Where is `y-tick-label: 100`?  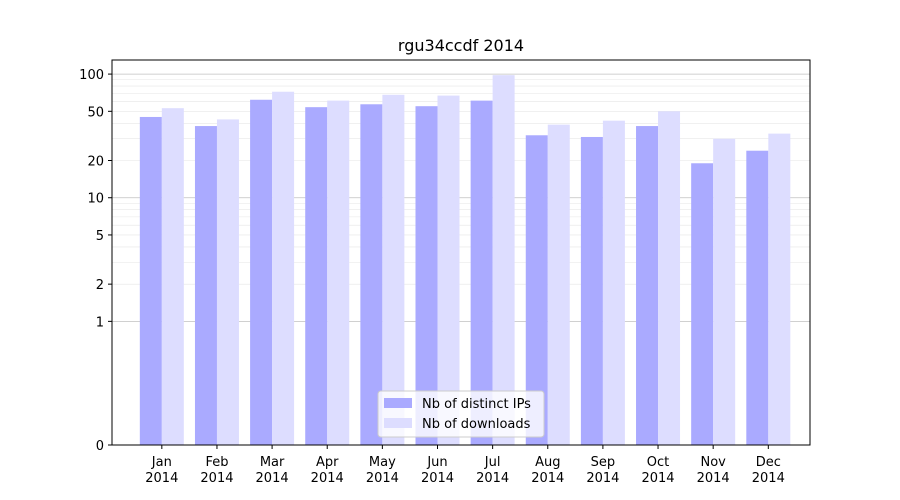
y-tick-label: 100 is located at coordinates (91, 75).